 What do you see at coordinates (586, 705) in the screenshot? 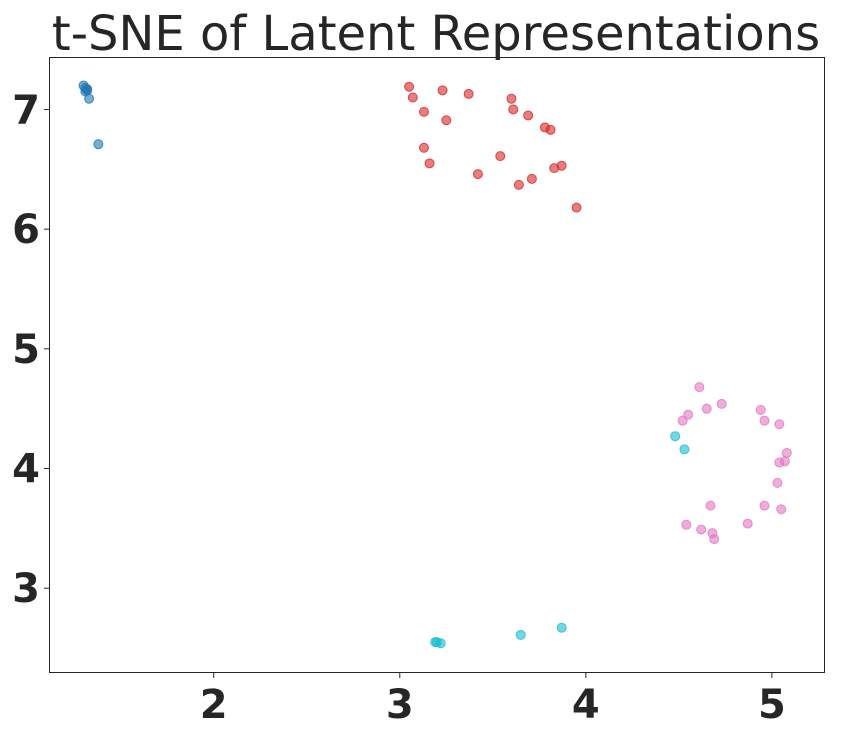
I see `x-tick-label: 4` at bounding box center [586, 705].